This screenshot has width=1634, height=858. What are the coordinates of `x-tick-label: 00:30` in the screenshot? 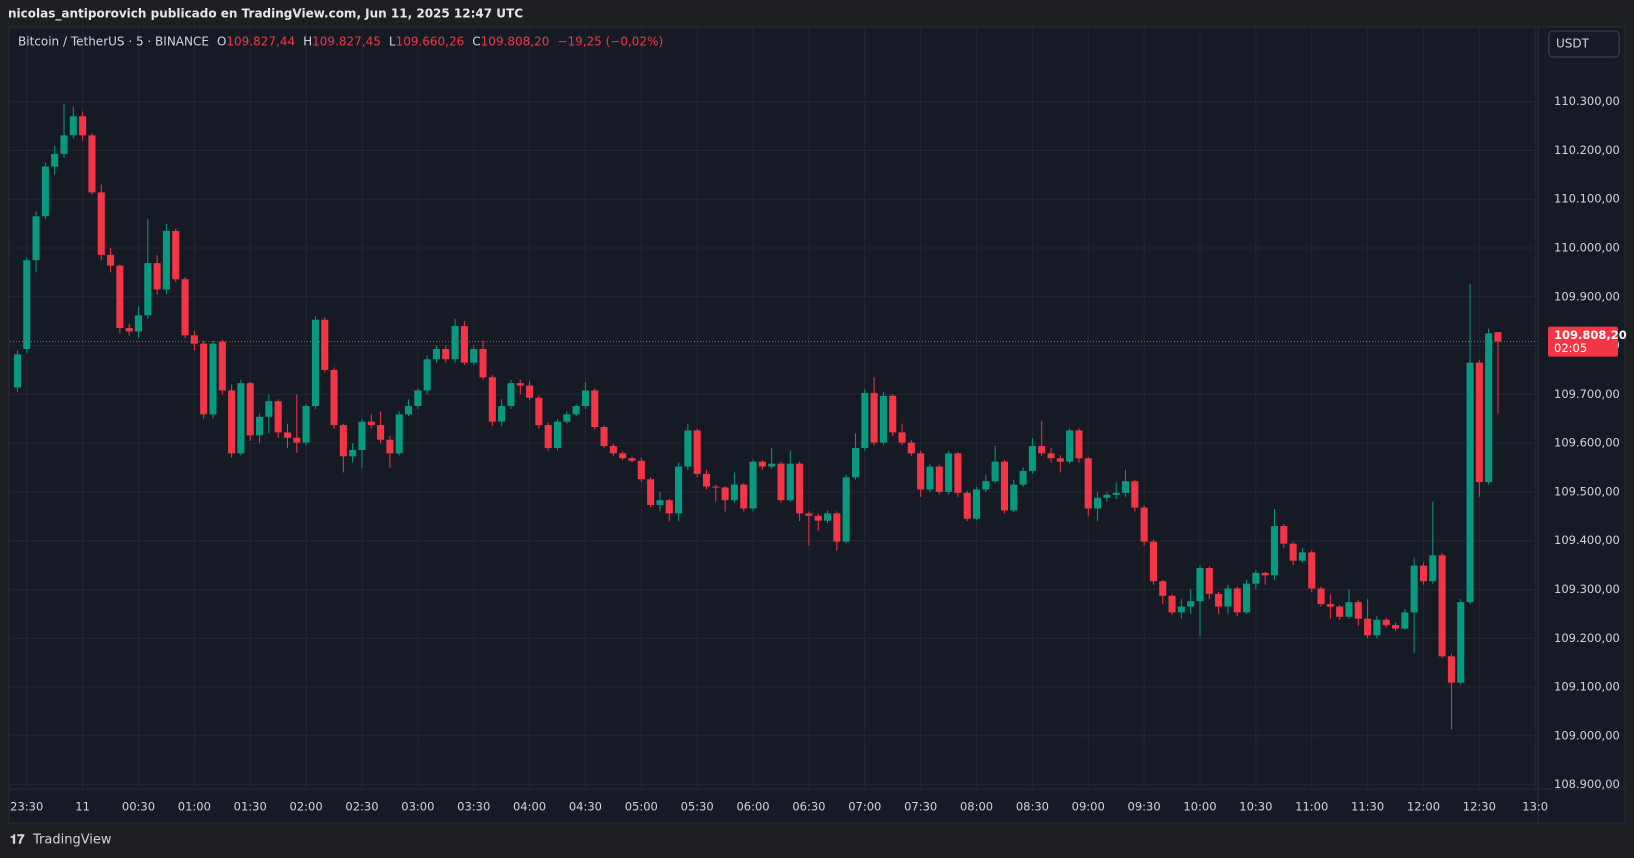 It's located at (138, 807).